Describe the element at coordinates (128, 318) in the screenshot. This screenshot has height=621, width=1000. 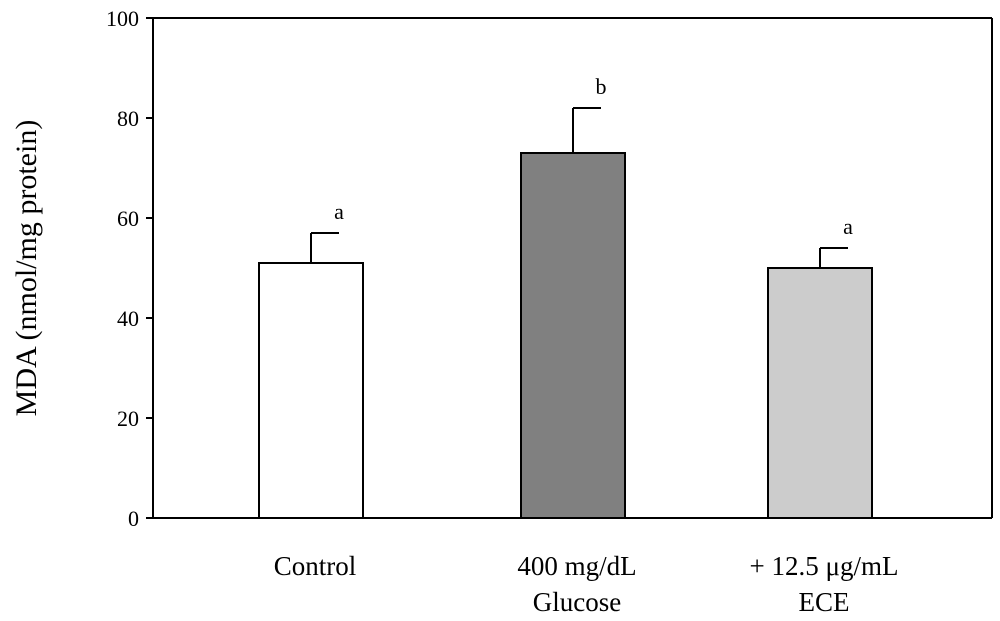
I see `y-tick-label: 40` at that location.